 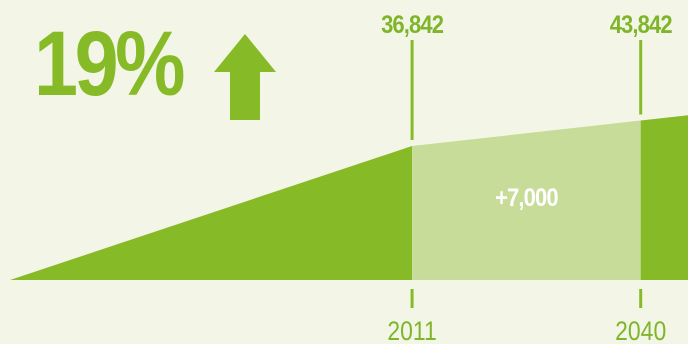 I want to click on x-tick-label-2011: 2011, so click(x=411, y=330).